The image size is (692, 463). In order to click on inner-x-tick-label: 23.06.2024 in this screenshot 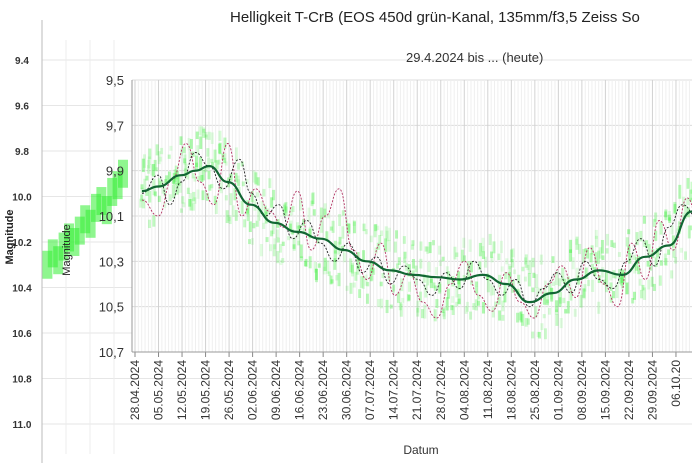, I will do `click(323, 390)`.